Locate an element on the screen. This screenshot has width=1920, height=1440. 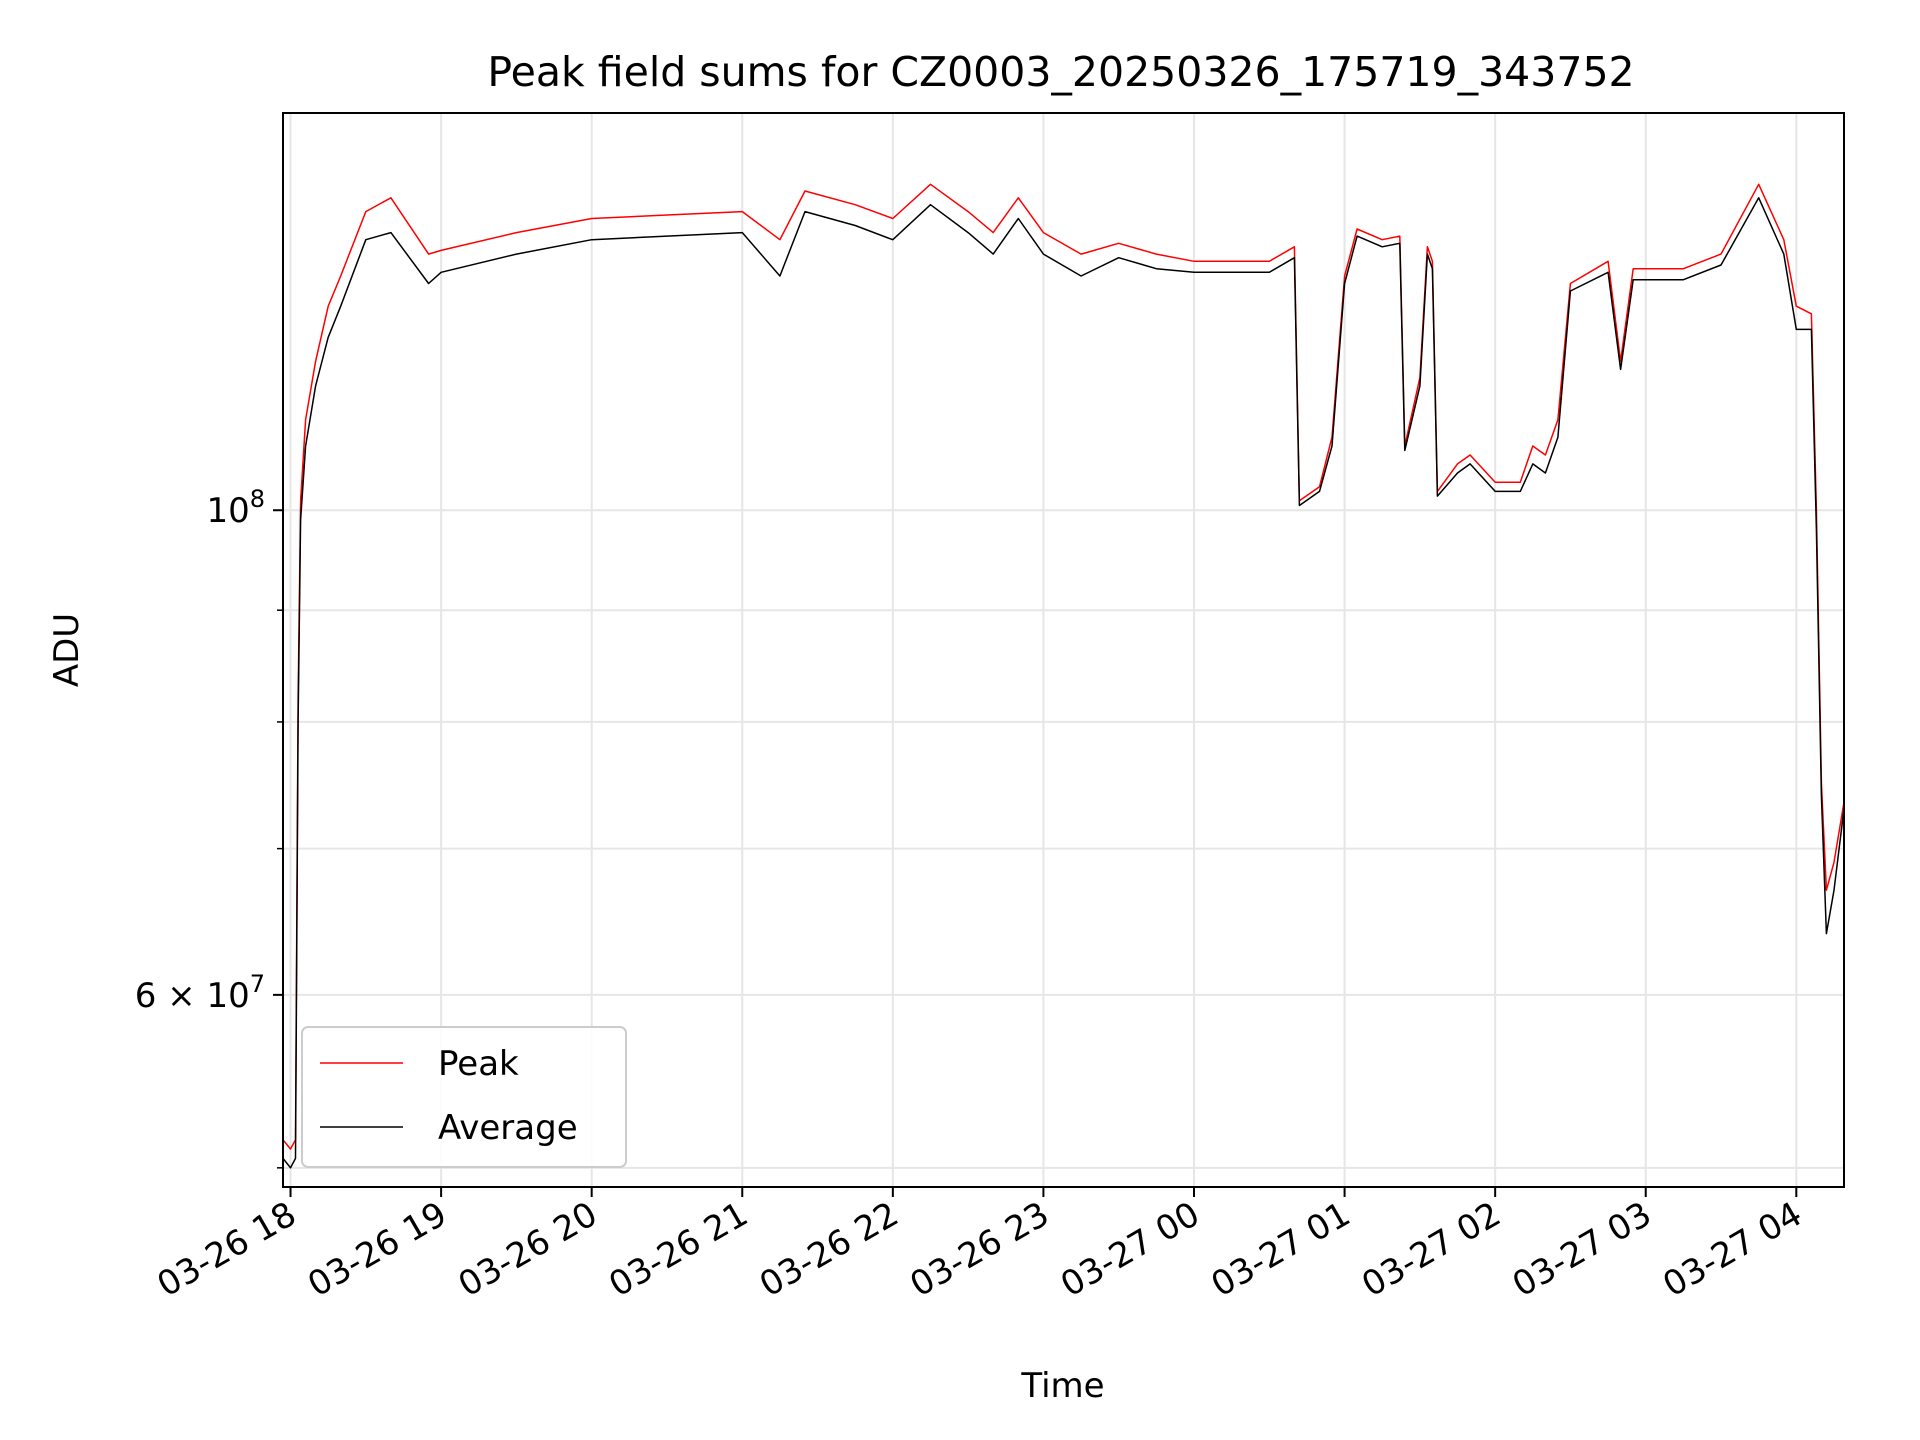
y-axis-label: ADU is located at coordinates (67, 650).